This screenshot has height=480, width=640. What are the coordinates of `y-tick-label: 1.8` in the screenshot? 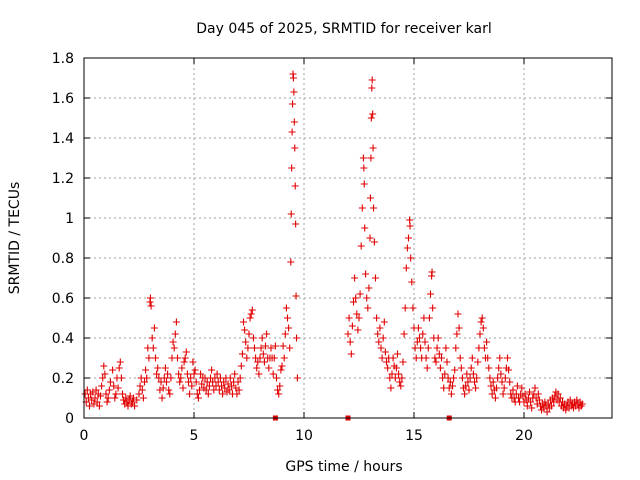 It's located at (63, 59).